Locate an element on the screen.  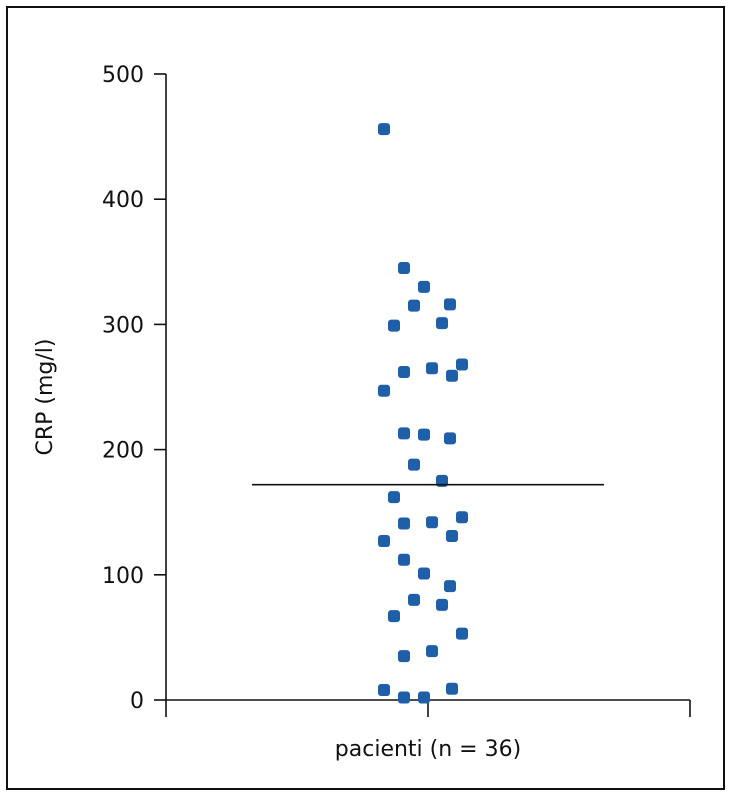
y-axis-title: CRP (mg/l) is located at coordinates (45, 397).